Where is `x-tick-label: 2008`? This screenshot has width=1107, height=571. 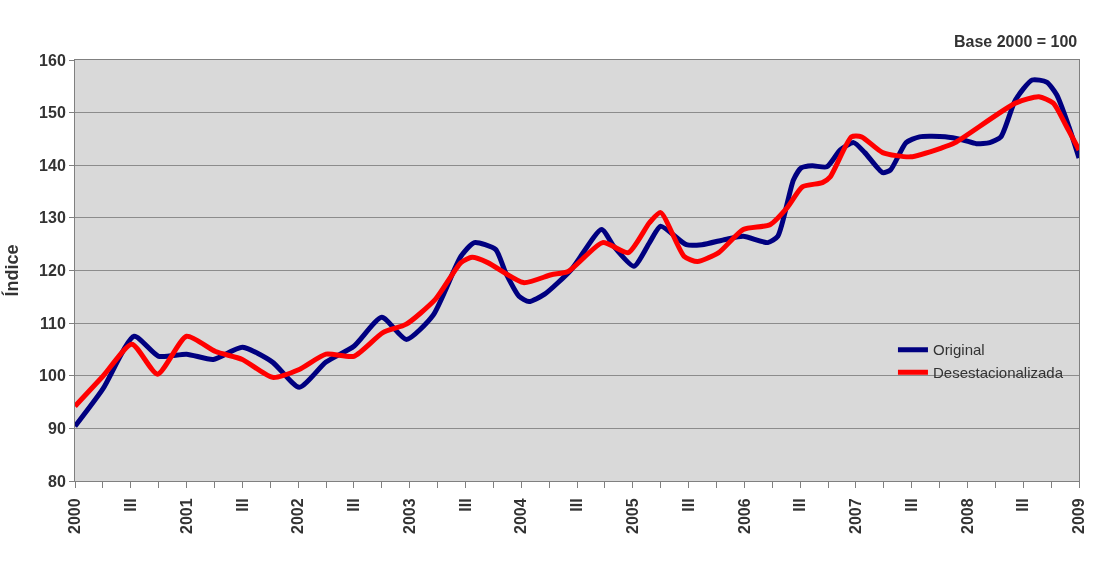 x-tick-label: 2008 is located at coordinates (967, 516).